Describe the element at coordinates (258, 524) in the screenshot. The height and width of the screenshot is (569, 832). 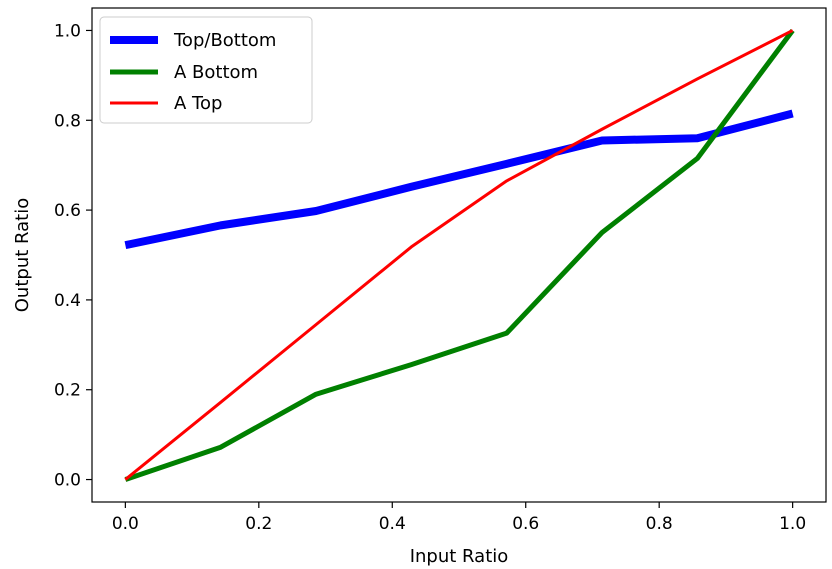
I see `x-tick-label: 0.2` at that location.